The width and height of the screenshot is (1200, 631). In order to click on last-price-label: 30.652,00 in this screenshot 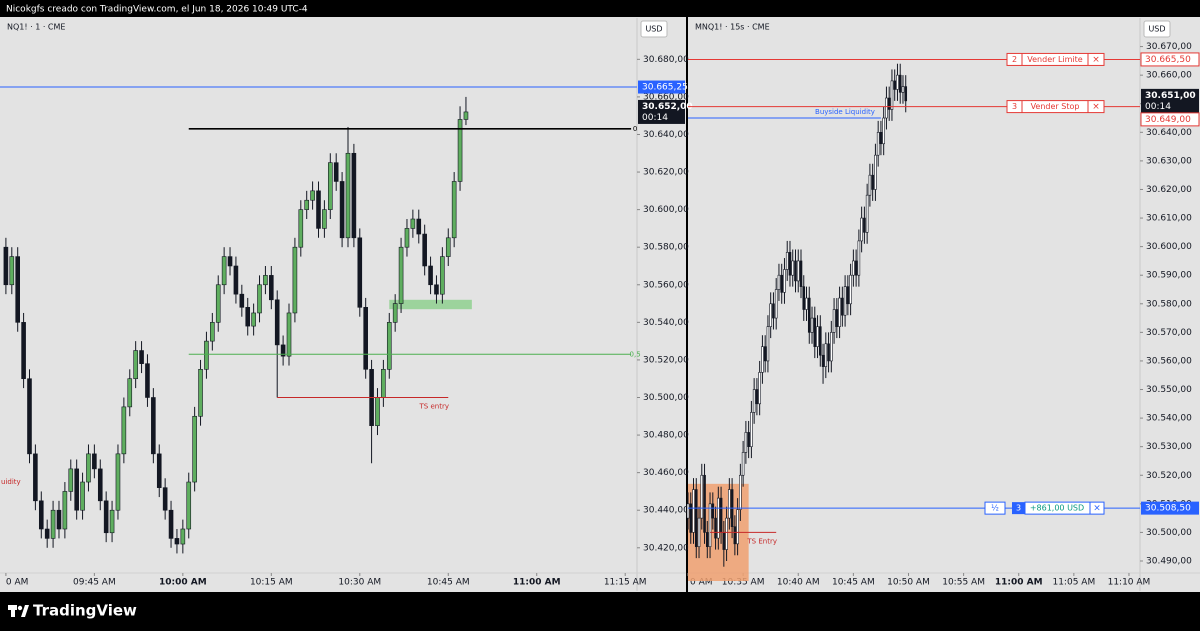, I will do `click(667, 107)`.